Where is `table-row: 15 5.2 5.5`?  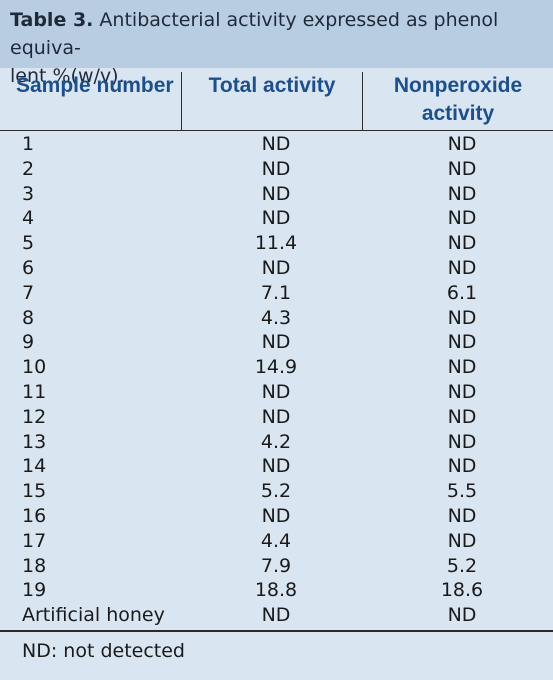 table-row: 15 5.2 5.5 is located at coordinates (276, 491).